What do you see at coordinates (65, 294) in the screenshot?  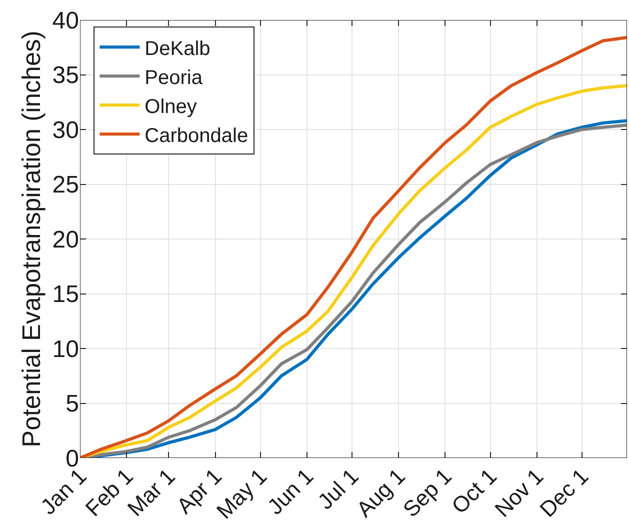 I see `y-tick-label: 15` at bounding box center [65, 294].